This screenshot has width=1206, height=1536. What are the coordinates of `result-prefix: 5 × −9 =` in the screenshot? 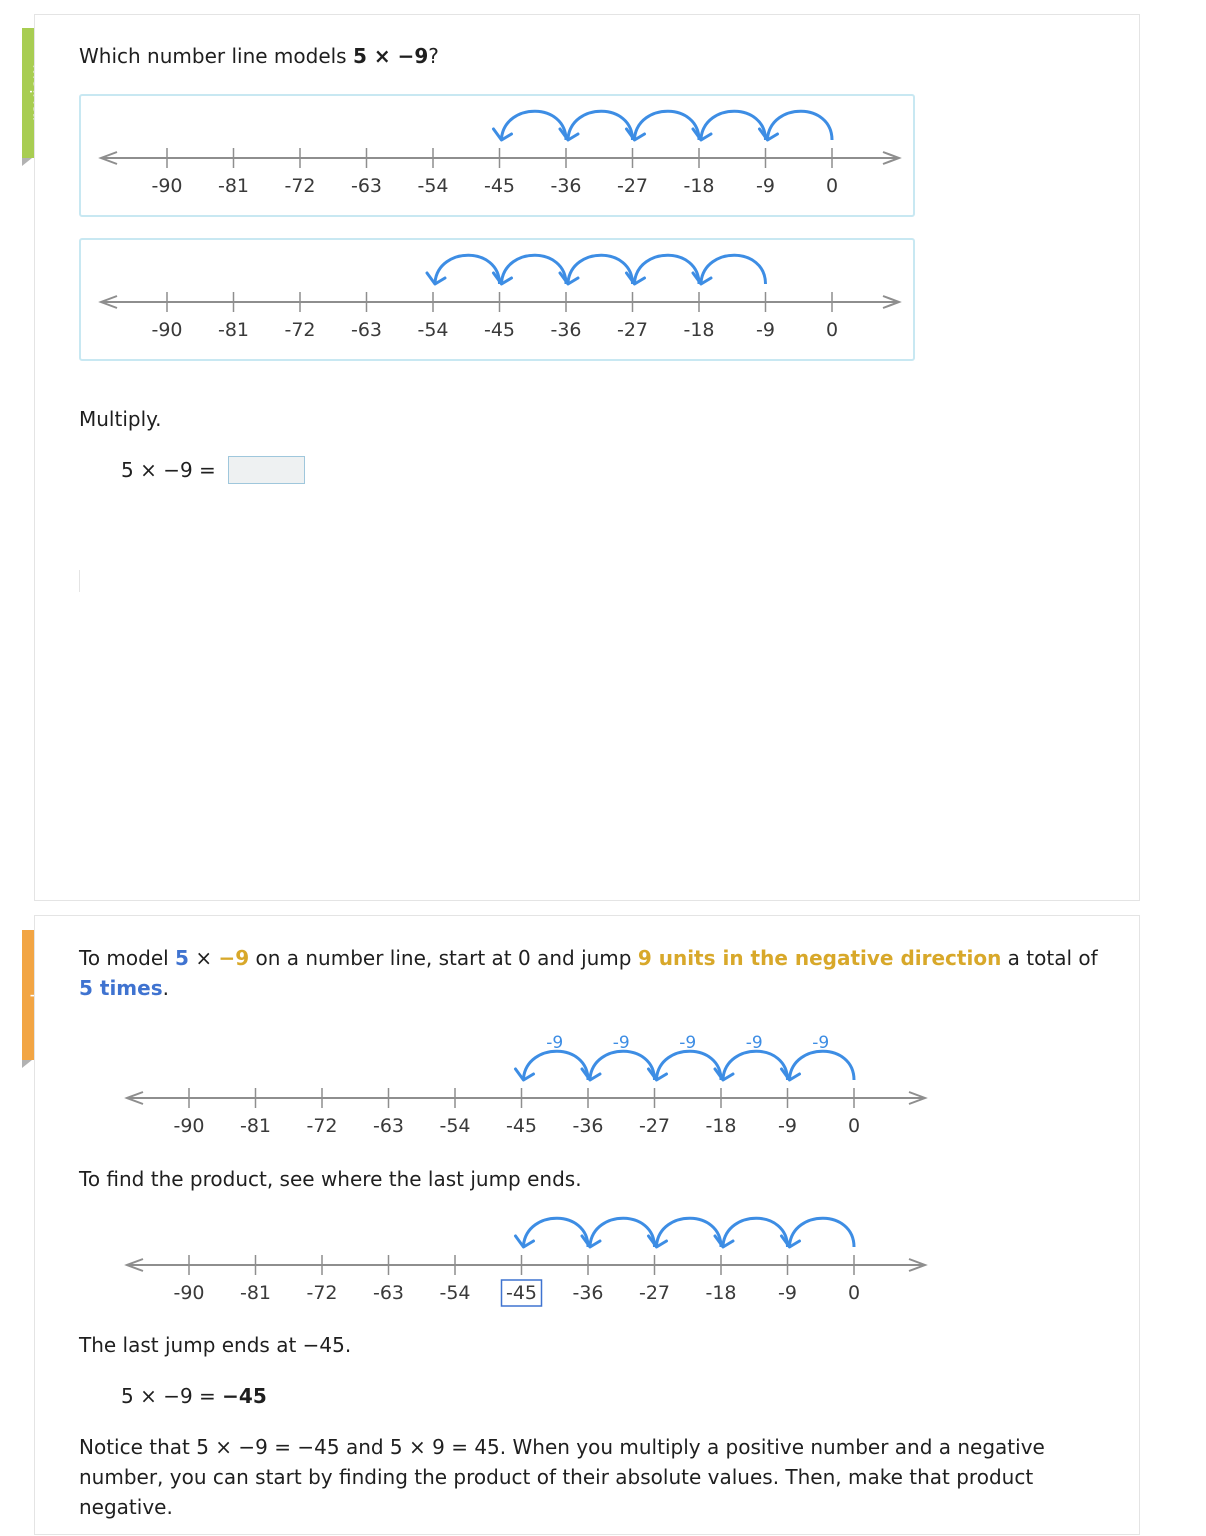 It's located at (172, 1396).